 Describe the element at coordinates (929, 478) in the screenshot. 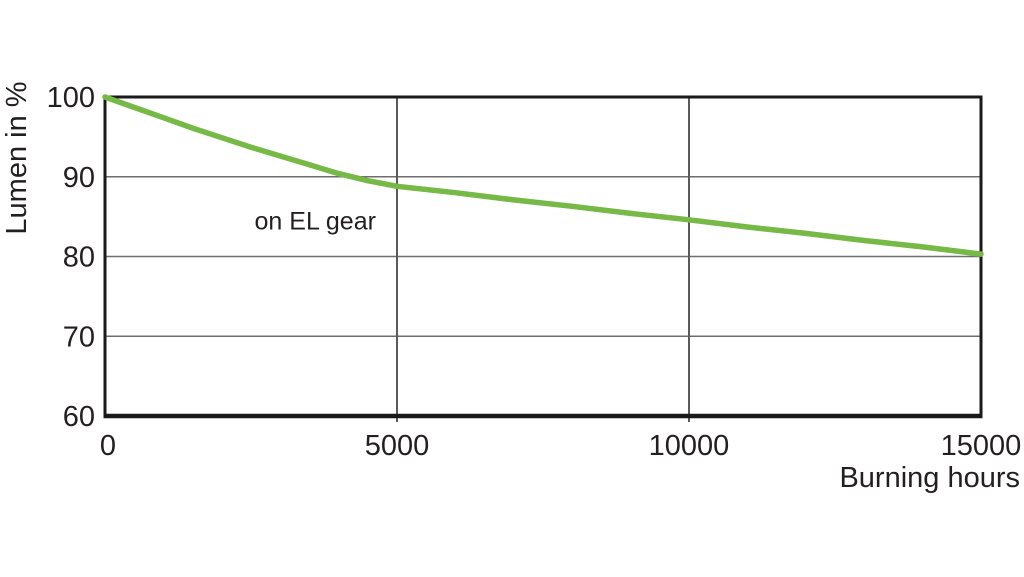

I see `x-axis-label: Burning hours` at that location.